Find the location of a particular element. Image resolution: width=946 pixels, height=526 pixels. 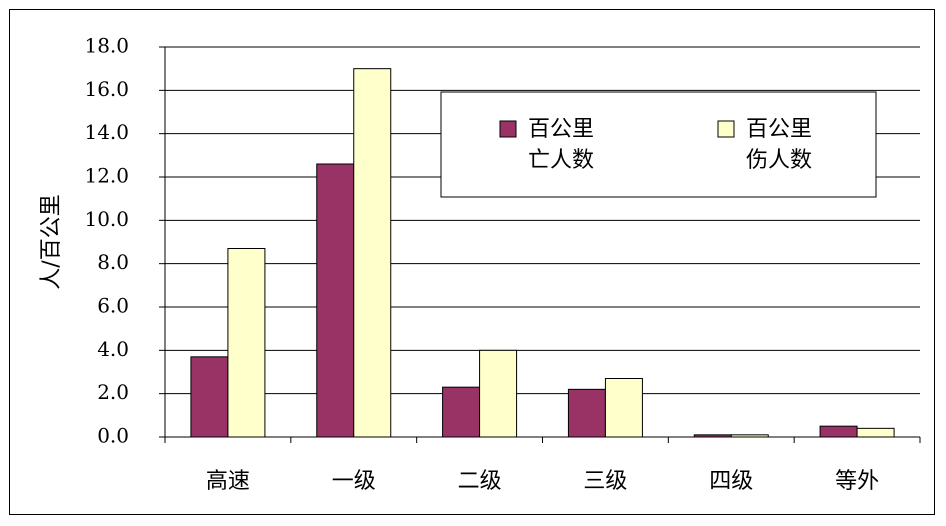

y-tick-label: 0.0 is located at coordinates (113, 436).